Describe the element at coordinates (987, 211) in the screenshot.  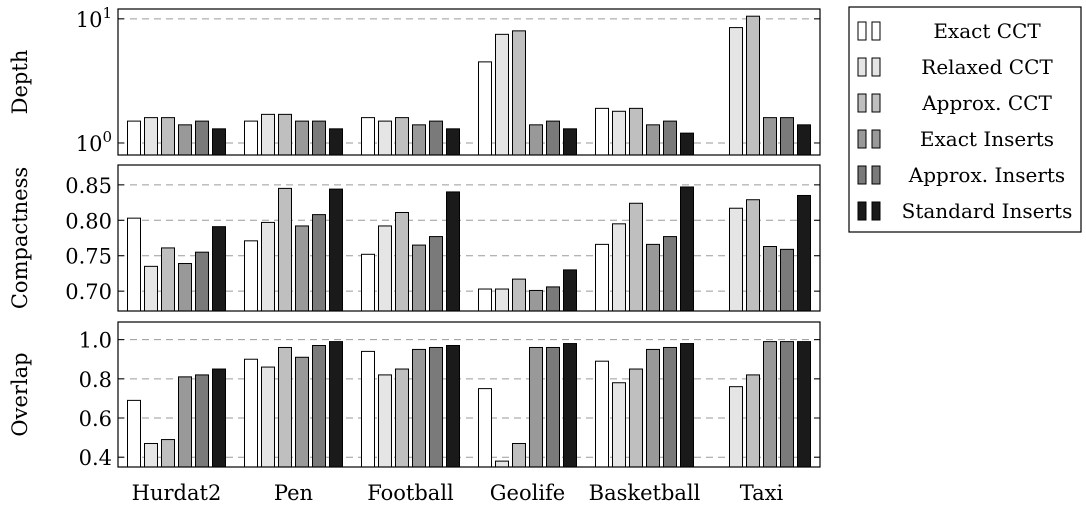
I see `legend-label: Standard Inserts` at that location.